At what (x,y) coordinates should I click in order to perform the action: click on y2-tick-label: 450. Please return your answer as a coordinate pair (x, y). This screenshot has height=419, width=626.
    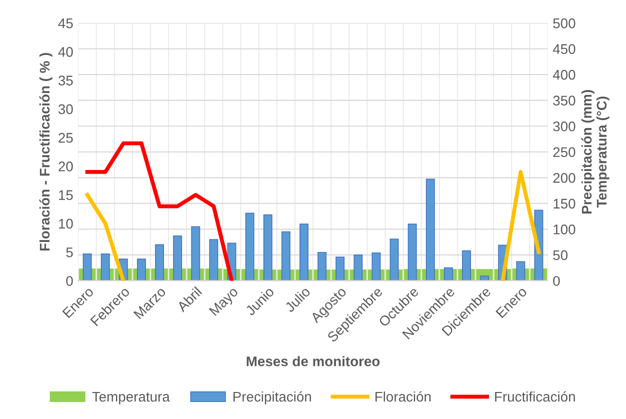
    Looking at the image, I should click on (564, 49).